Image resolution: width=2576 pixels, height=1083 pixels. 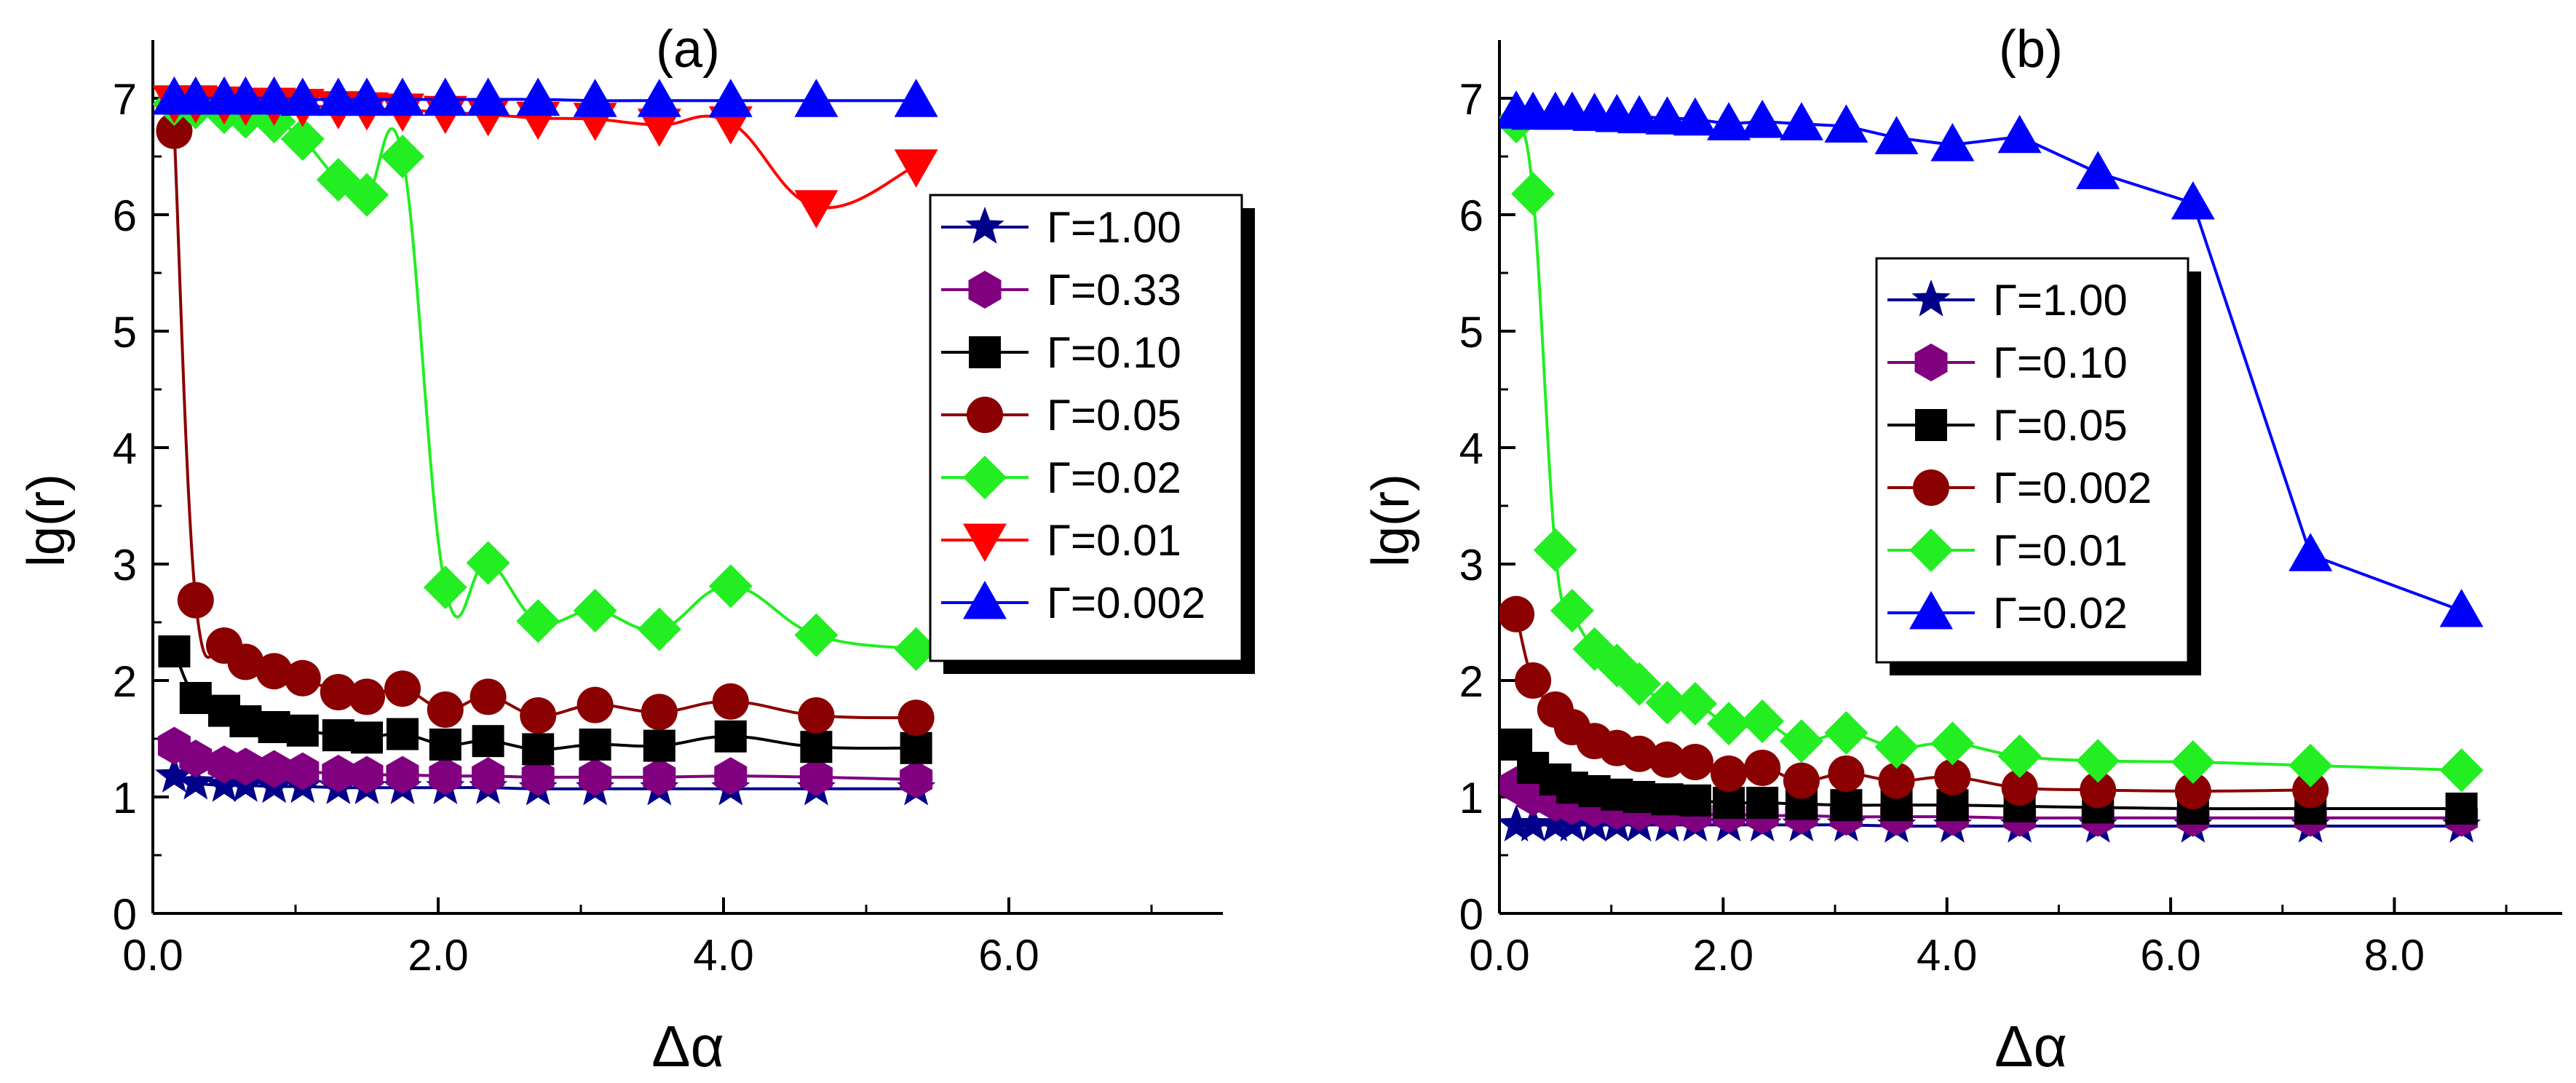 I want to click on chart-title-b: (b), so click(x=2031, y=49).